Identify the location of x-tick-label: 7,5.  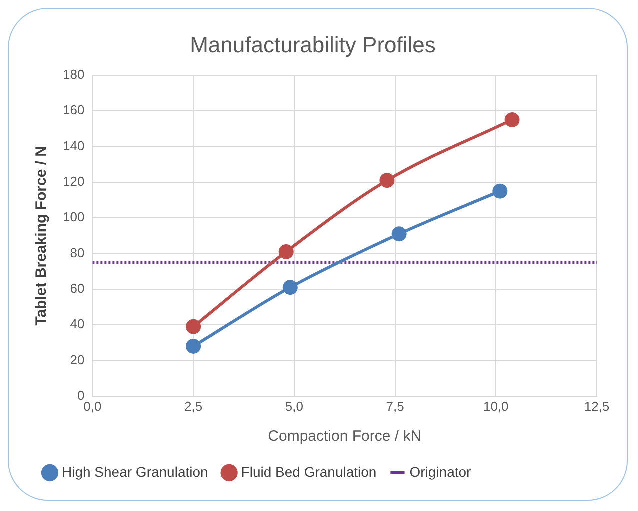
(395, 406).